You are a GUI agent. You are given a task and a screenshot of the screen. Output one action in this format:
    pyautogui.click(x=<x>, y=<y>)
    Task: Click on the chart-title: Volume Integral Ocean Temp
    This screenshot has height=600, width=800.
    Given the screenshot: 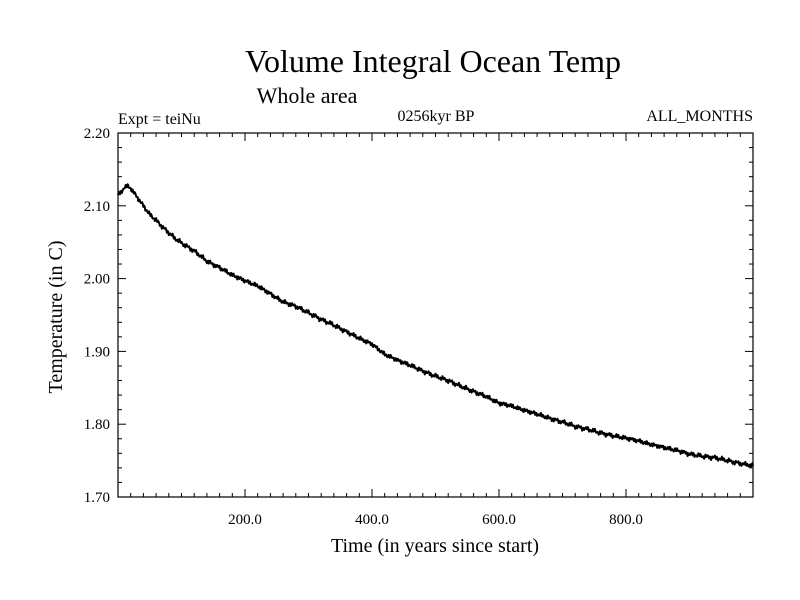 What is the action you would take?
    pyautogui.click(x=433, y=61)
    